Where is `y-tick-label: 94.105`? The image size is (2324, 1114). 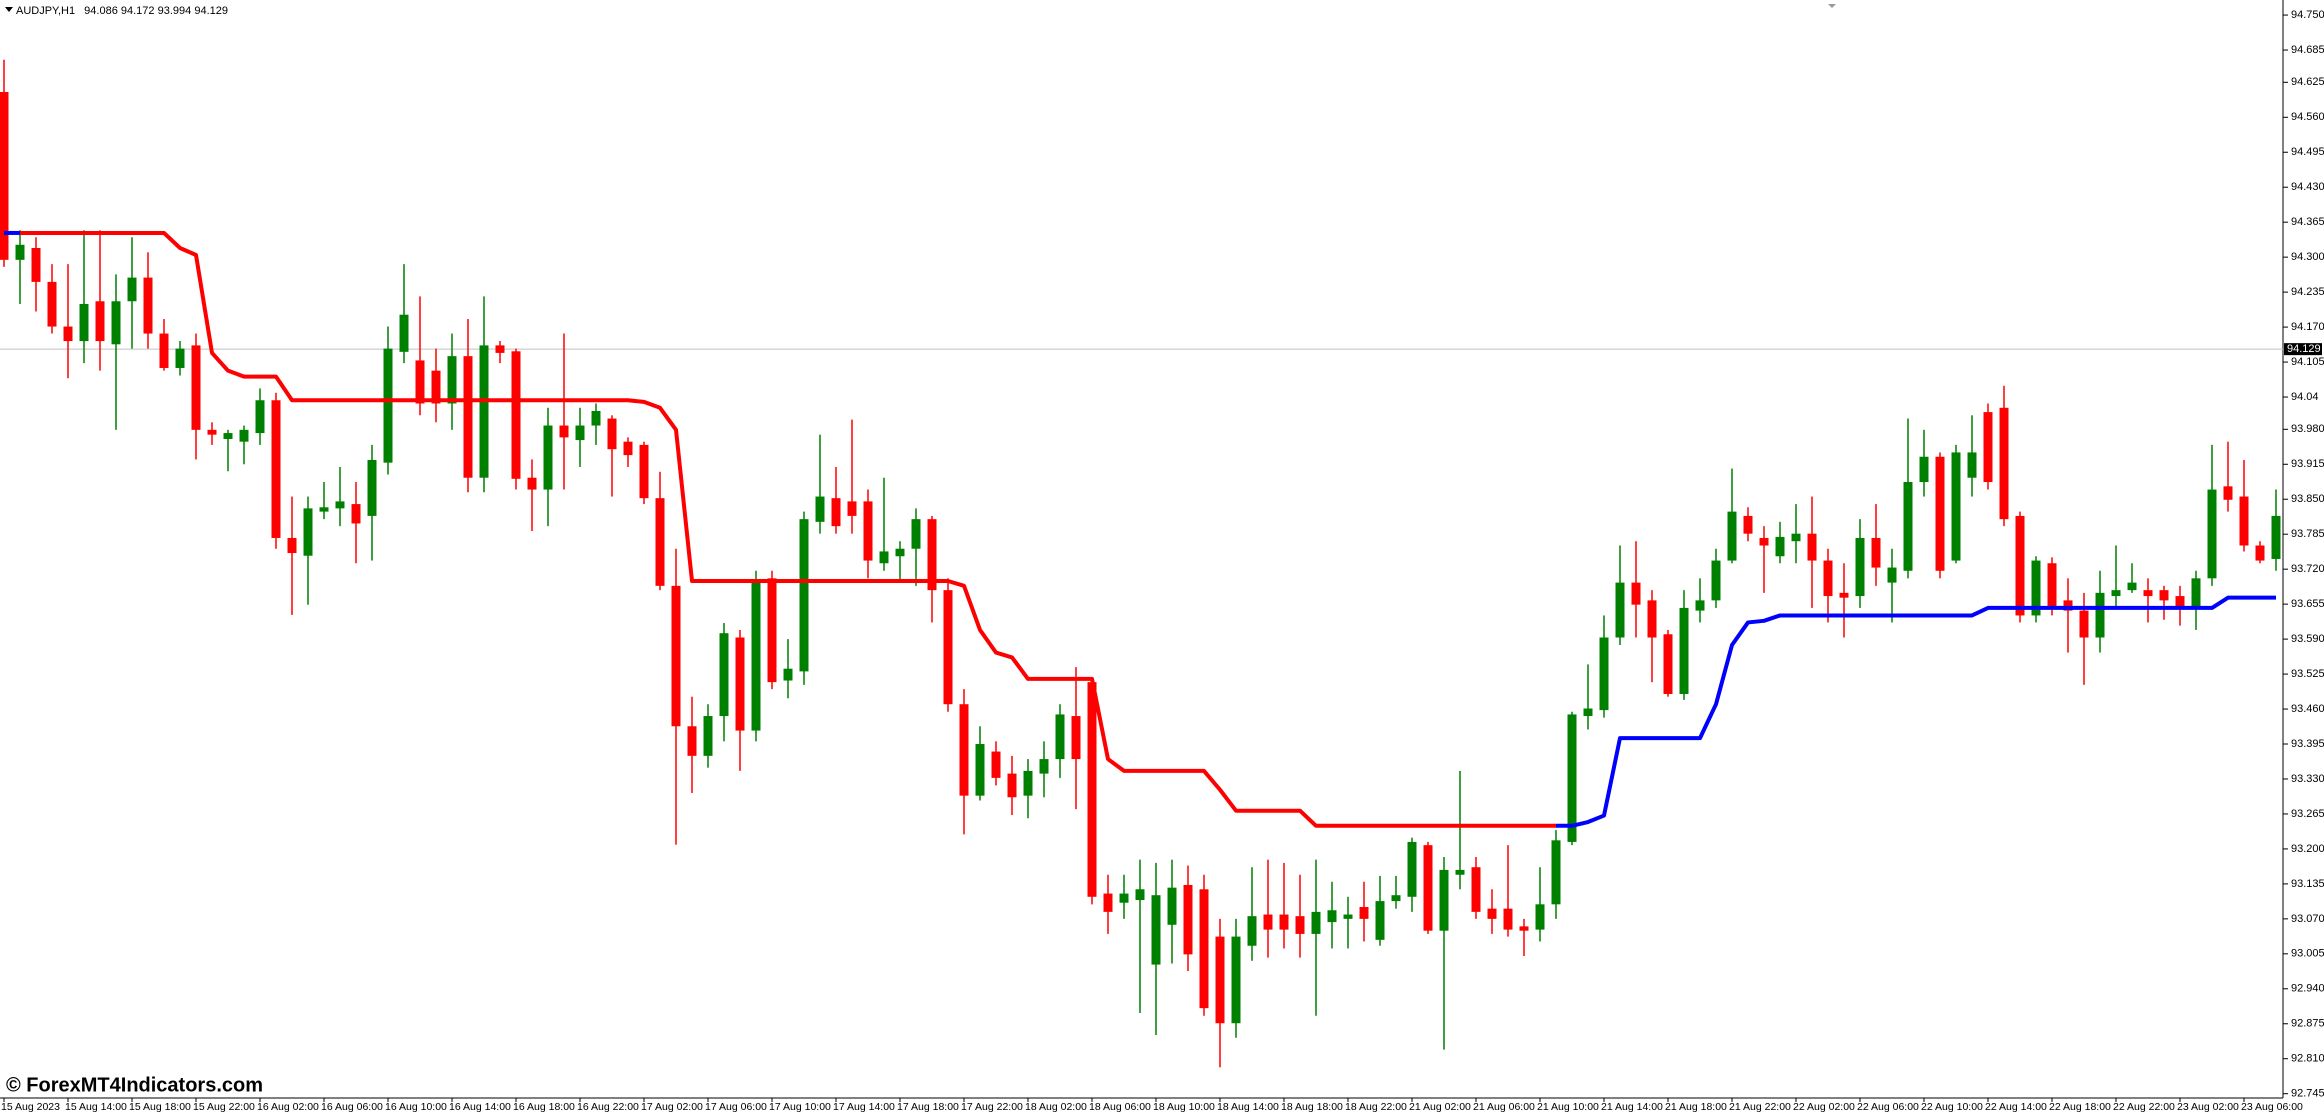
y-tick-label: 94.105 is located at coordinates (2307, 362).